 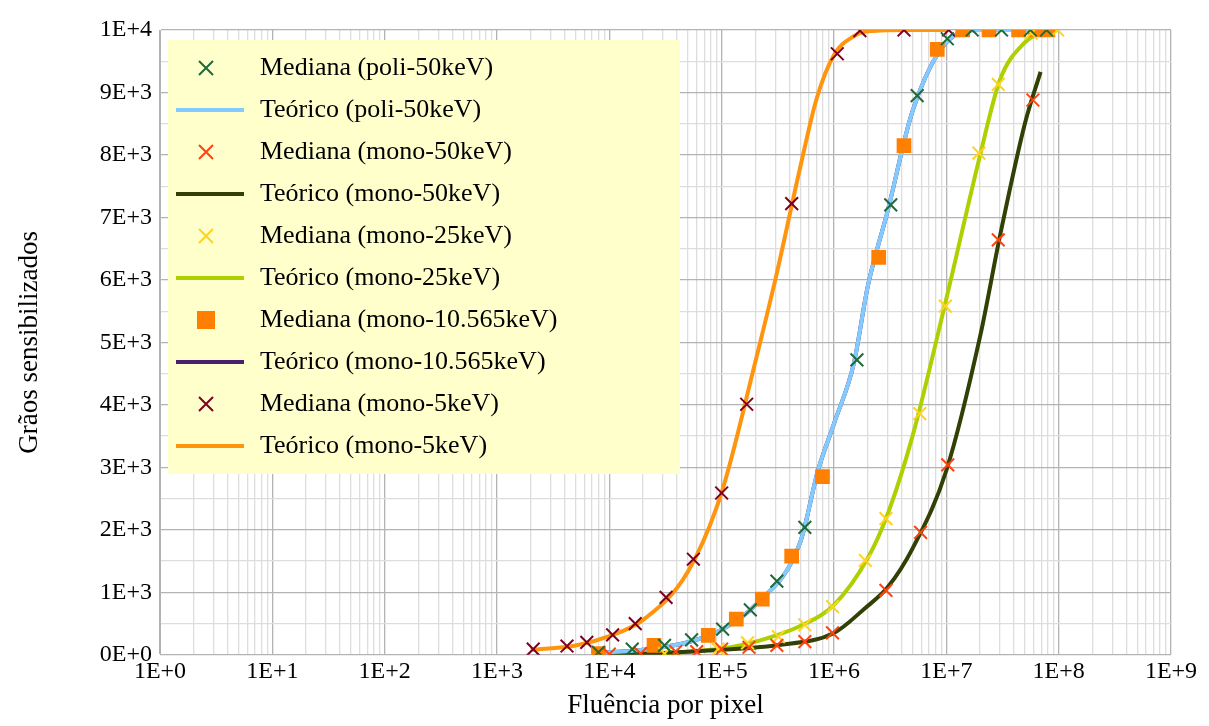 I want to click on legend-label: Teórico (mono-25keV), so click(x=380, y=276).